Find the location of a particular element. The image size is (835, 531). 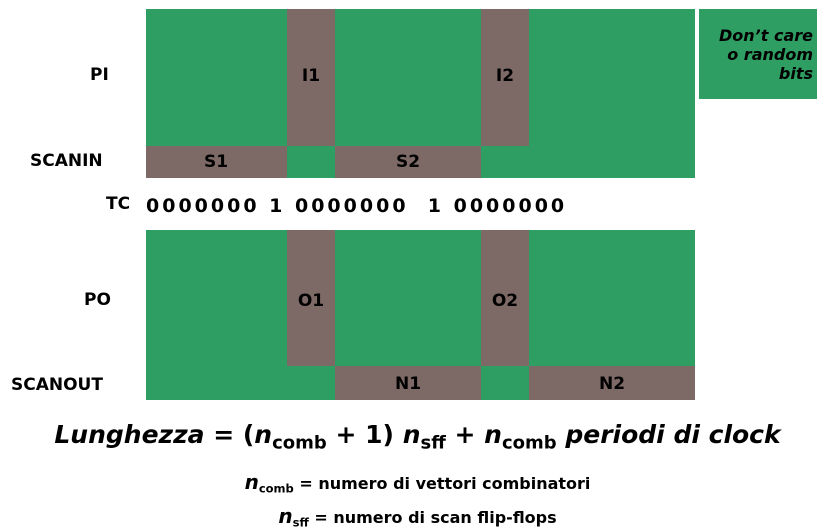

label-pi: PI is located at coordinates (99, 75).